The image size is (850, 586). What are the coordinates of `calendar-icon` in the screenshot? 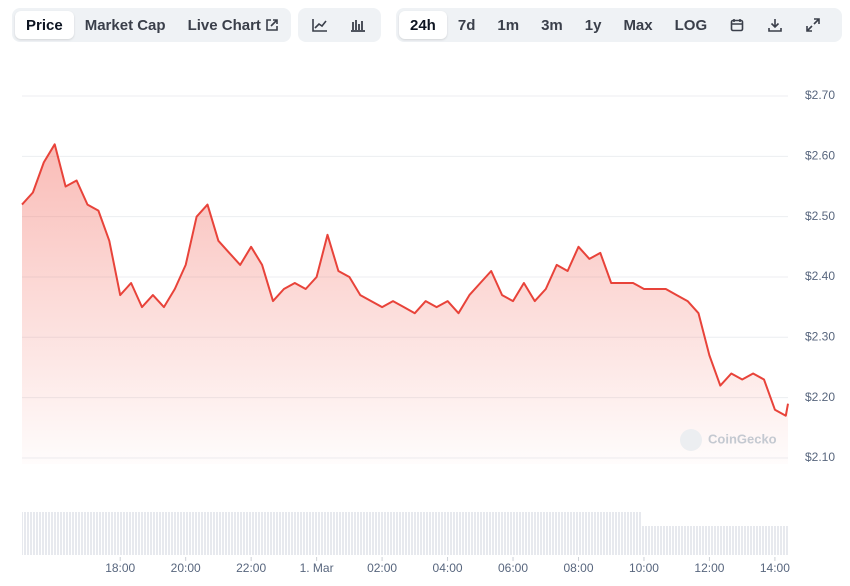 It's located at (737, 25).